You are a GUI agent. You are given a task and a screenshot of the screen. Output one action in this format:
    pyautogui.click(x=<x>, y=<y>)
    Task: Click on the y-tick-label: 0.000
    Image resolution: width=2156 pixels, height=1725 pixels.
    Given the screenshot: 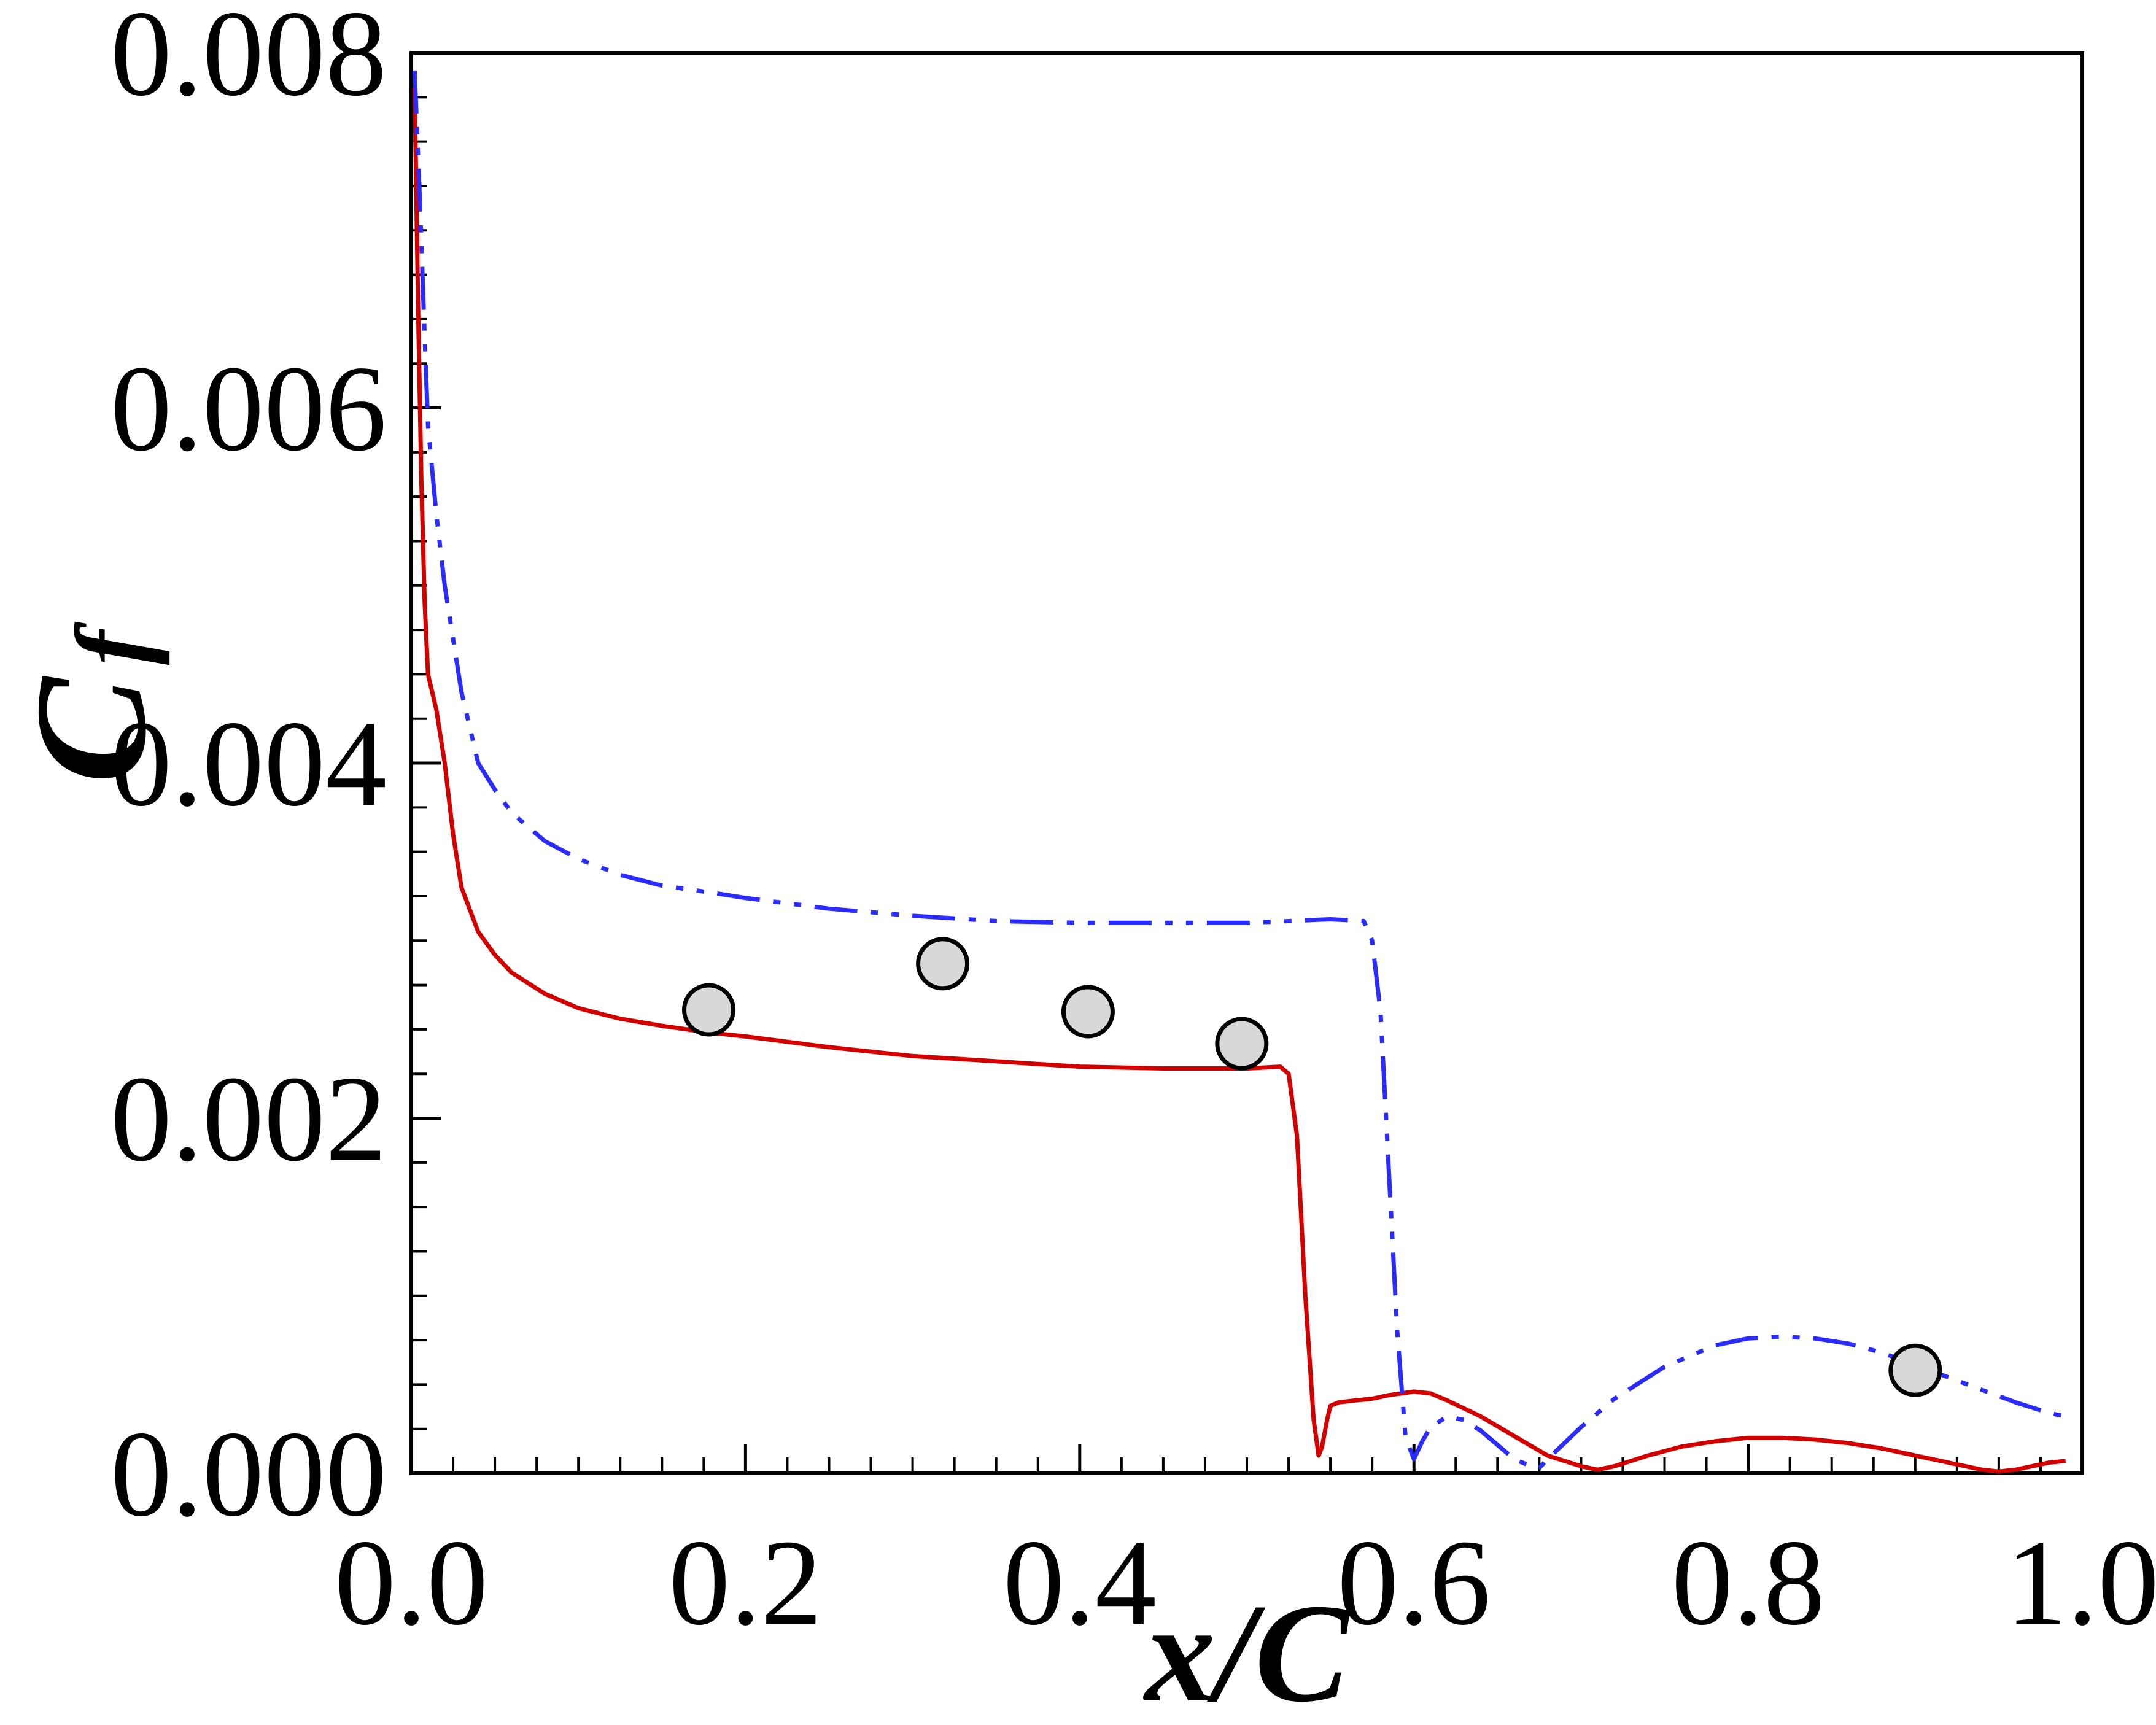 What is the action you would take?
    pyautogui.click(x=249, y=1474)
    